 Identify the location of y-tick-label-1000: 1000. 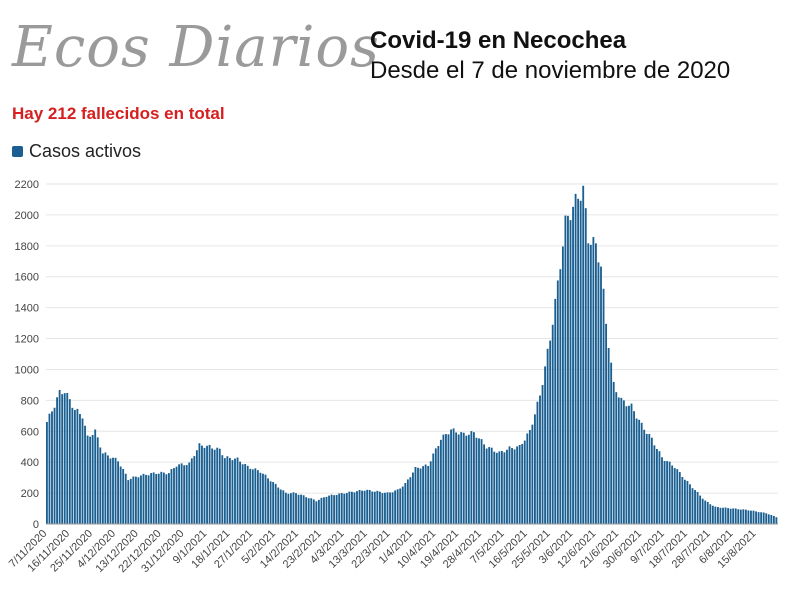
(27, 370).